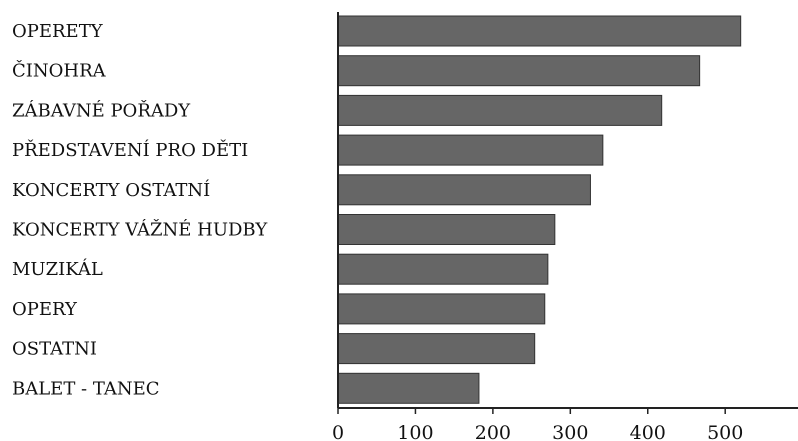 This screenshot has width=798, height=441. I want to click on category-label: MUZIKÁL, so click(57, 268).